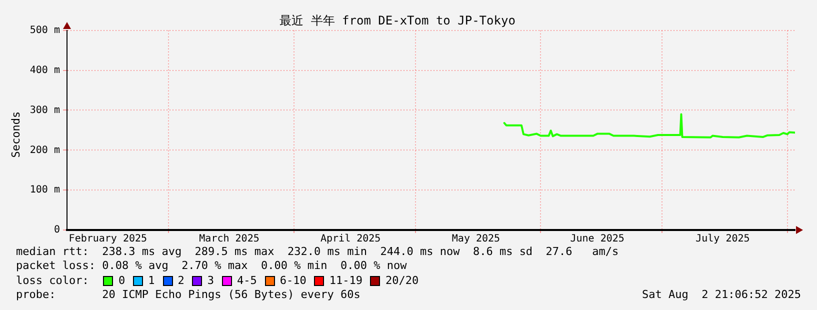  What do you see at coordinates (293, 281) in the screenshot?
I see `legend-label: 6-10` at bounding box center [293, 281].